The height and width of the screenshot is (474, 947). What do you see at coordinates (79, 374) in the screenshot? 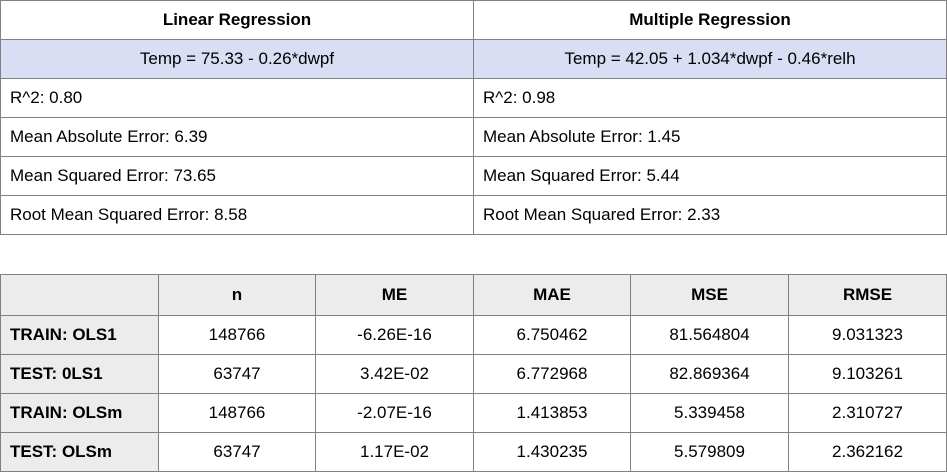
I see `row-label: TEST: 0LS1` at bounding box center [79, 374].